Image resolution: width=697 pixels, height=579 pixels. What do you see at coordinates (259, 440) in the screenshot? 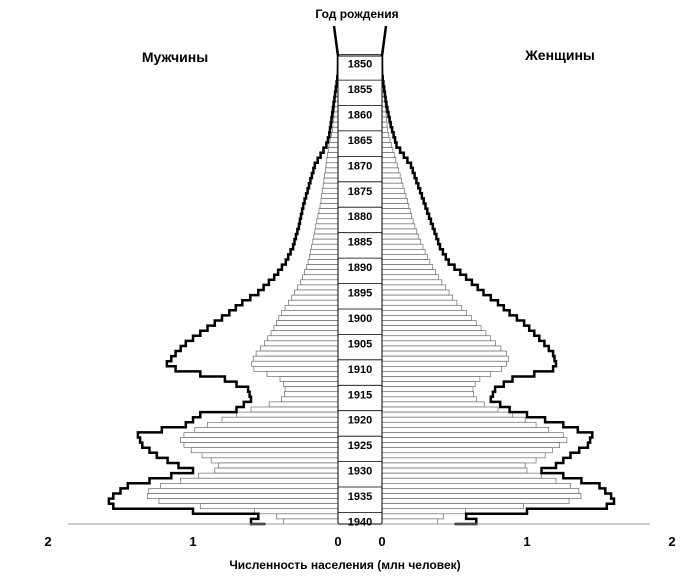
I see `male-bar-1924` at bounding box center [259, 440].